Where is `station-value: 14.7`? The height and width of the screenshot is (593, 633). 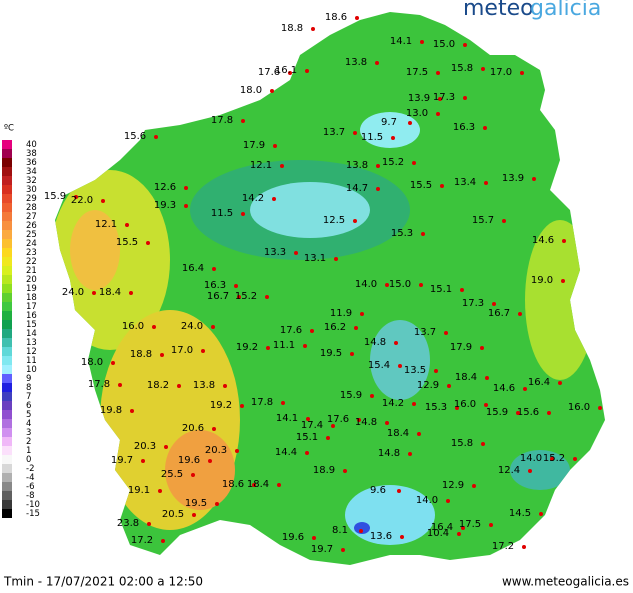
station-value: 14.7 is located at coordinates (357, 188).